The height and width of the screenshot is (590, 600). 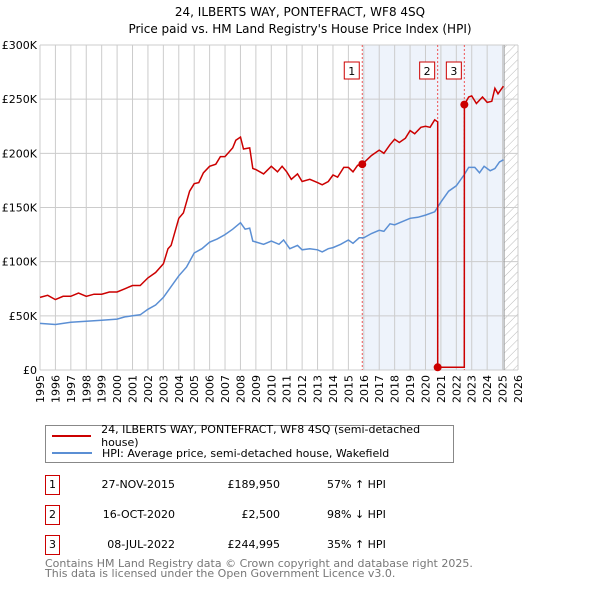 What do you see at coordinates (425, 389) in the screenshot?
I see `x-tick-label: 2020` at bounding box center [425, 389].